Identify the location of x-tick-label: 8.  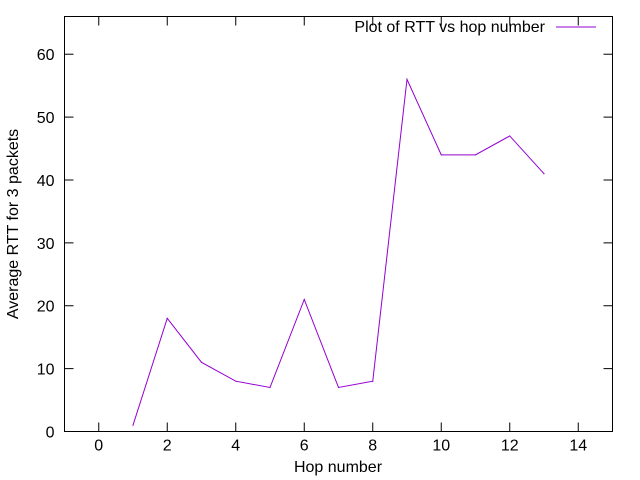
(372, 446).